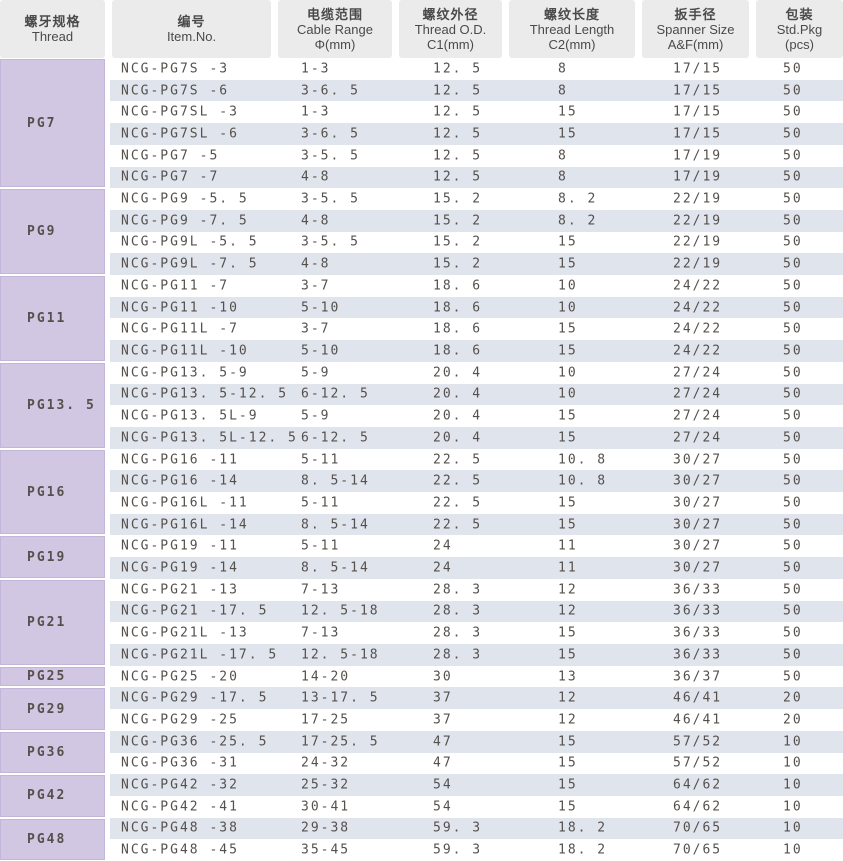 Image resolution: width=843 pixels, height=861 pixels. I want to click on thread-group-PG25: PG25, so click(52, 677).